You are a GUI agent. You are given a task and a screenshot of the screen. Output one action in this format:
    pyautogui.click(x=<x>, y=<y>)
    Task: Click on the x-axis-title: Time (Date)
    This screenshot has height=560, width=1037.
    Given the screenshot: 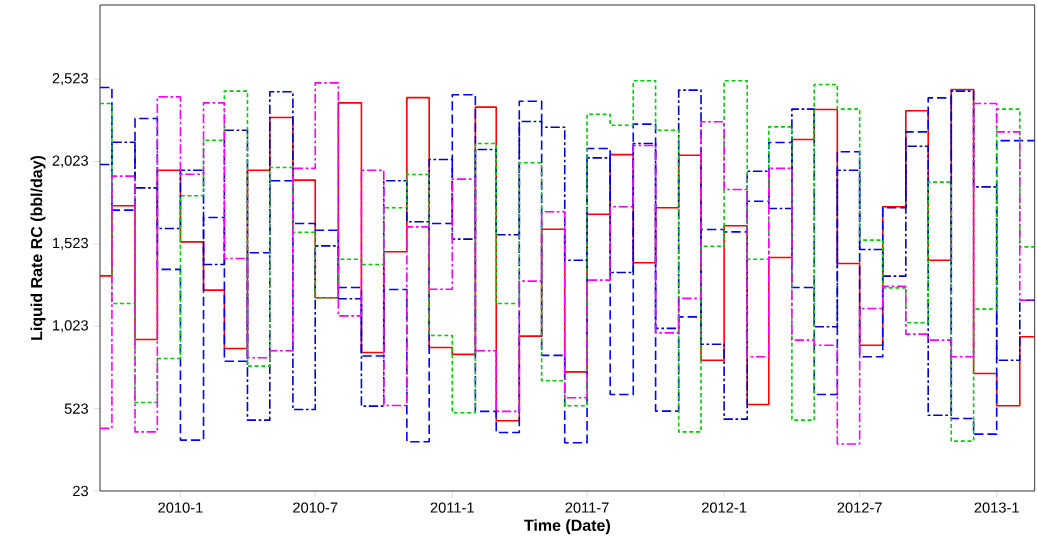 What is the action you would take?
    pyautogui.click(x=567, y=527)
    